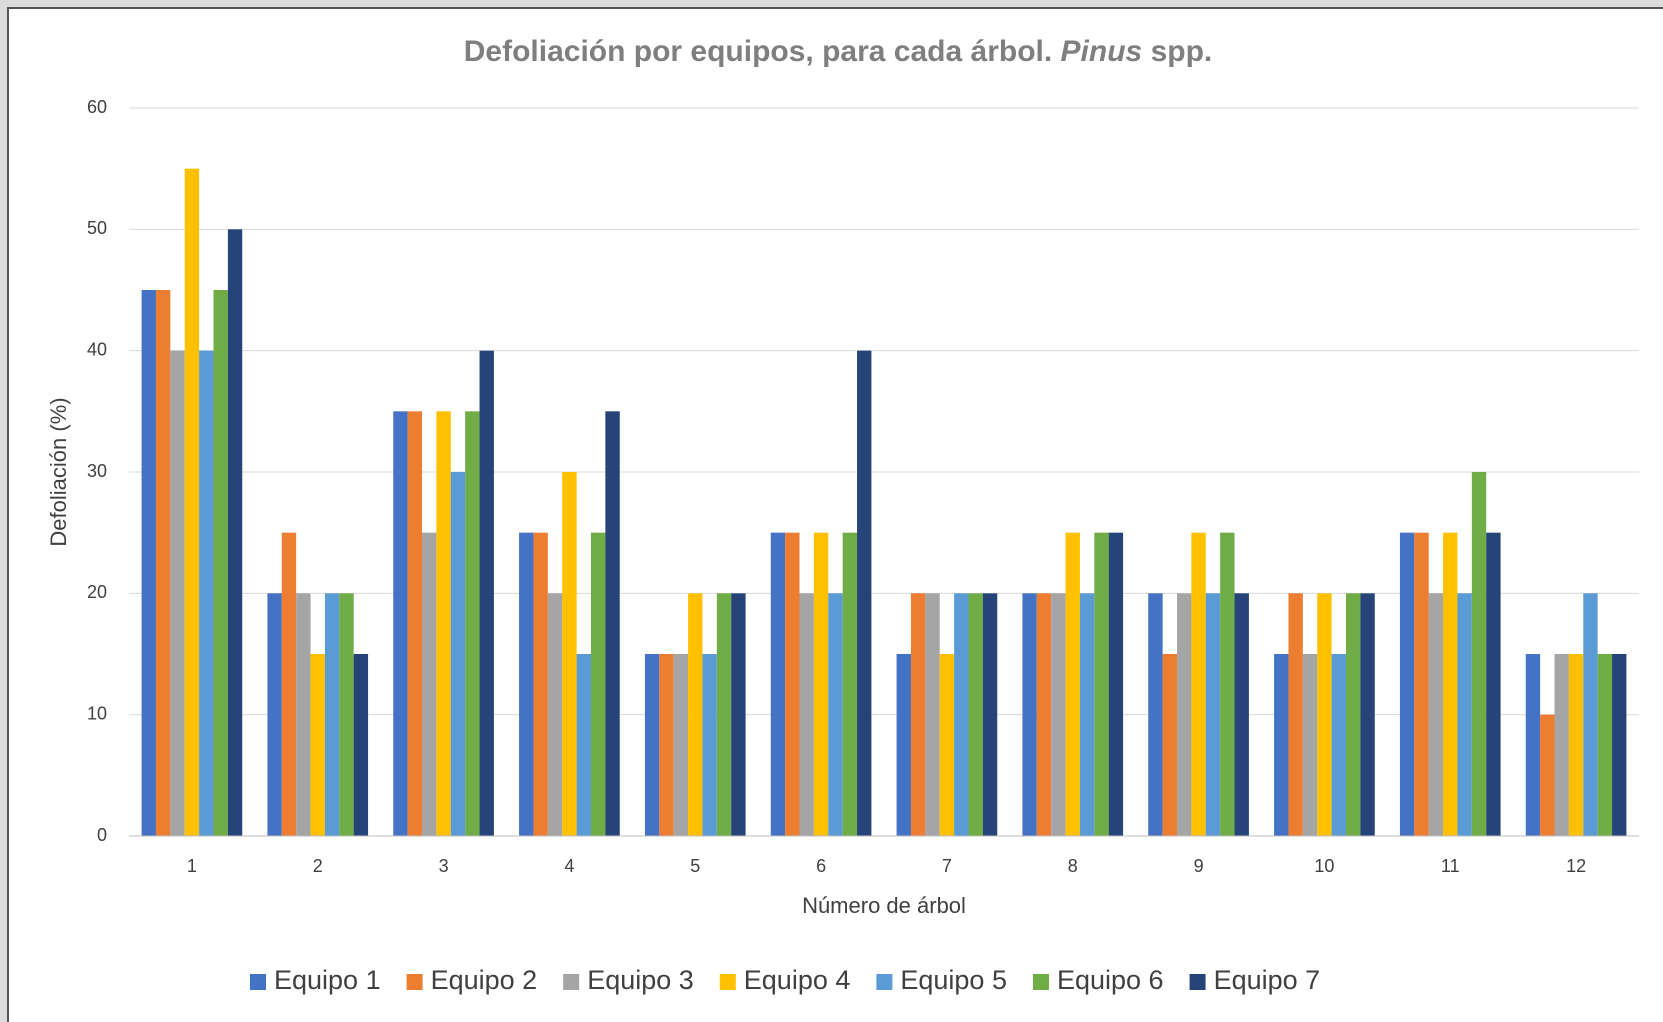 This screenshot has height=1022, width=1663. Describe the element at coordinates (695, 866) in the screenshot. I see `x-tick-label: 5` at that location.